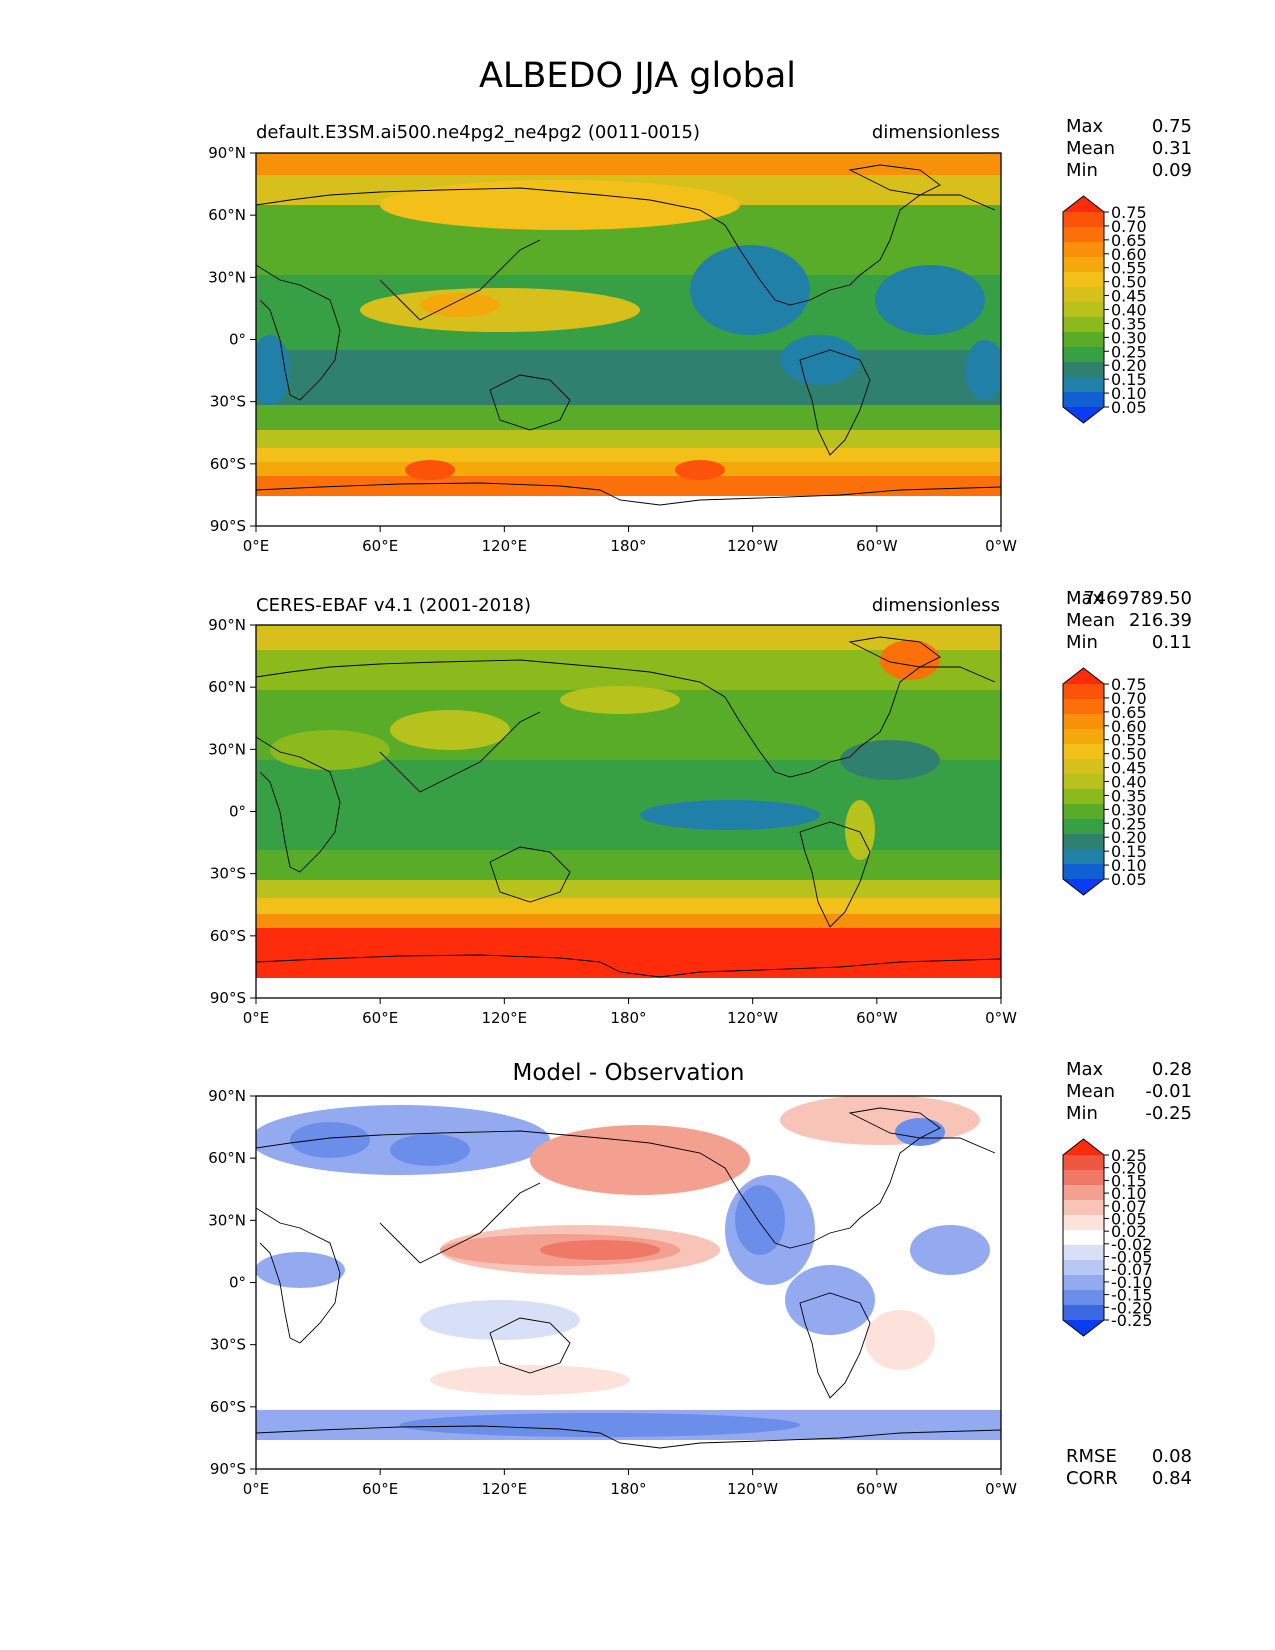 The image size is (1275, 1650). What do you see at coordinates (1129, 240) in the screenshot?
I see `colorbar-label: 0.65` at bounding box center [1129, 240].